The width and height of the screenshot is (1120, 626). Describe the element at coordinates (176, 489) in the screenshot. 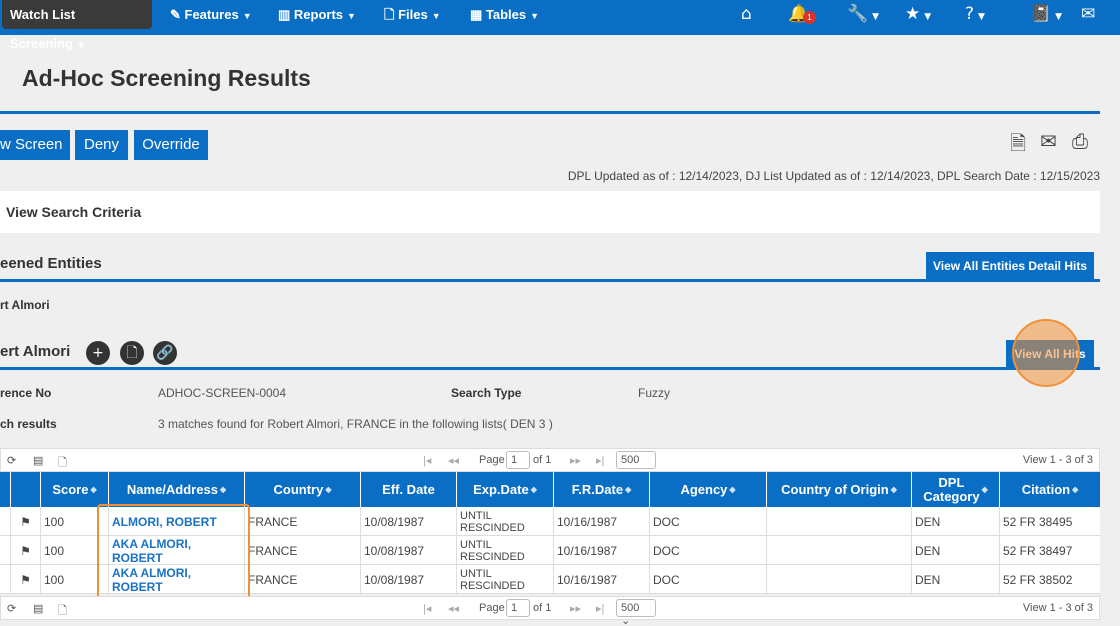

I see `header-name-address: Name/Address ◆` at that location.